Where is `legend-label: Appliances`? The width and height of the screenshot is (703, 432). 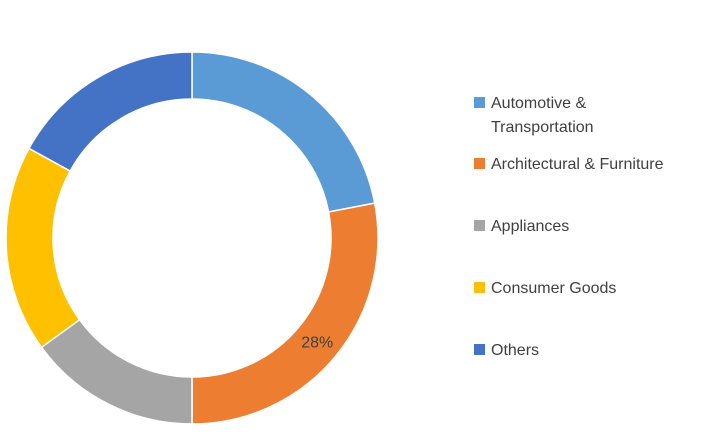
legend-label: Appliances is located at coordinates (530, 226).